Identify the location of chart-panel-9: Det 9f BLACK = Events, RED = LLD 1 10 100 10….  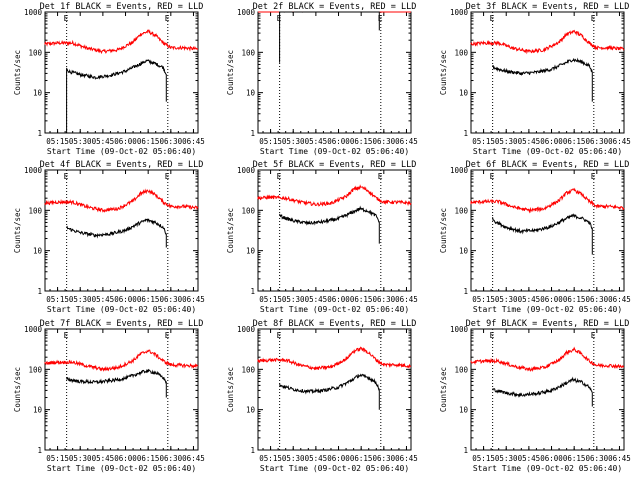
(535, 396).